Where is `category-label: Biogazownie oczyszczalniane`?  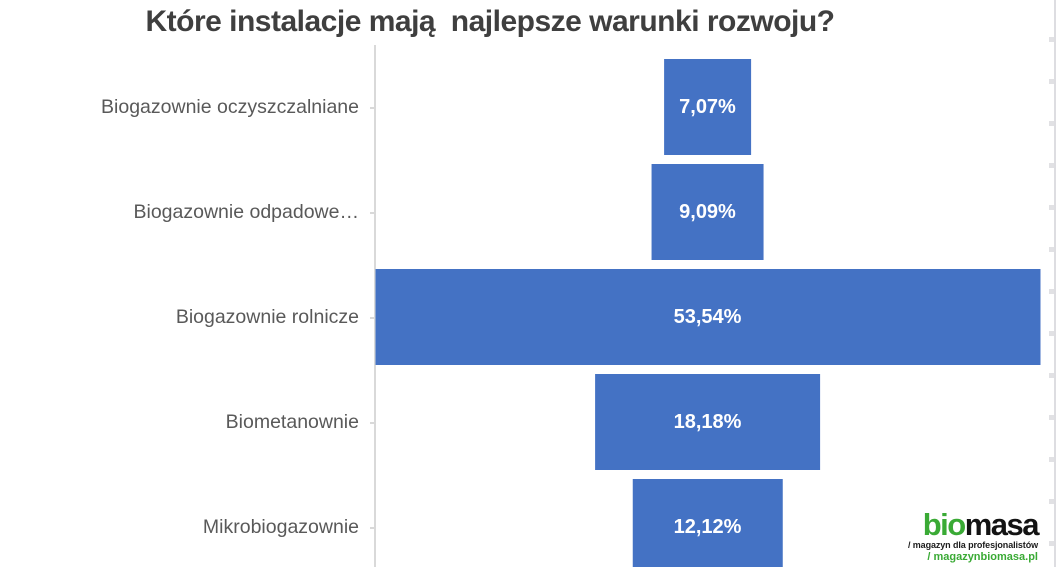
category-label: Biogazownie oczyszczalniane is located at coordinates (230, 107).